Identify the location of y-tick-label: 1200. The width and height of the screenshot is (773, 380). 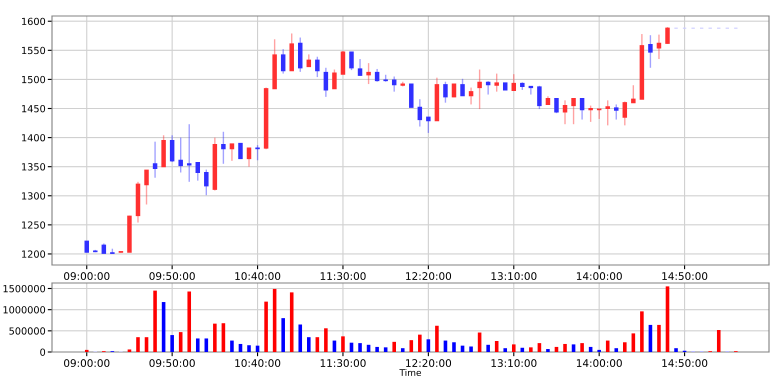
(34, 254).